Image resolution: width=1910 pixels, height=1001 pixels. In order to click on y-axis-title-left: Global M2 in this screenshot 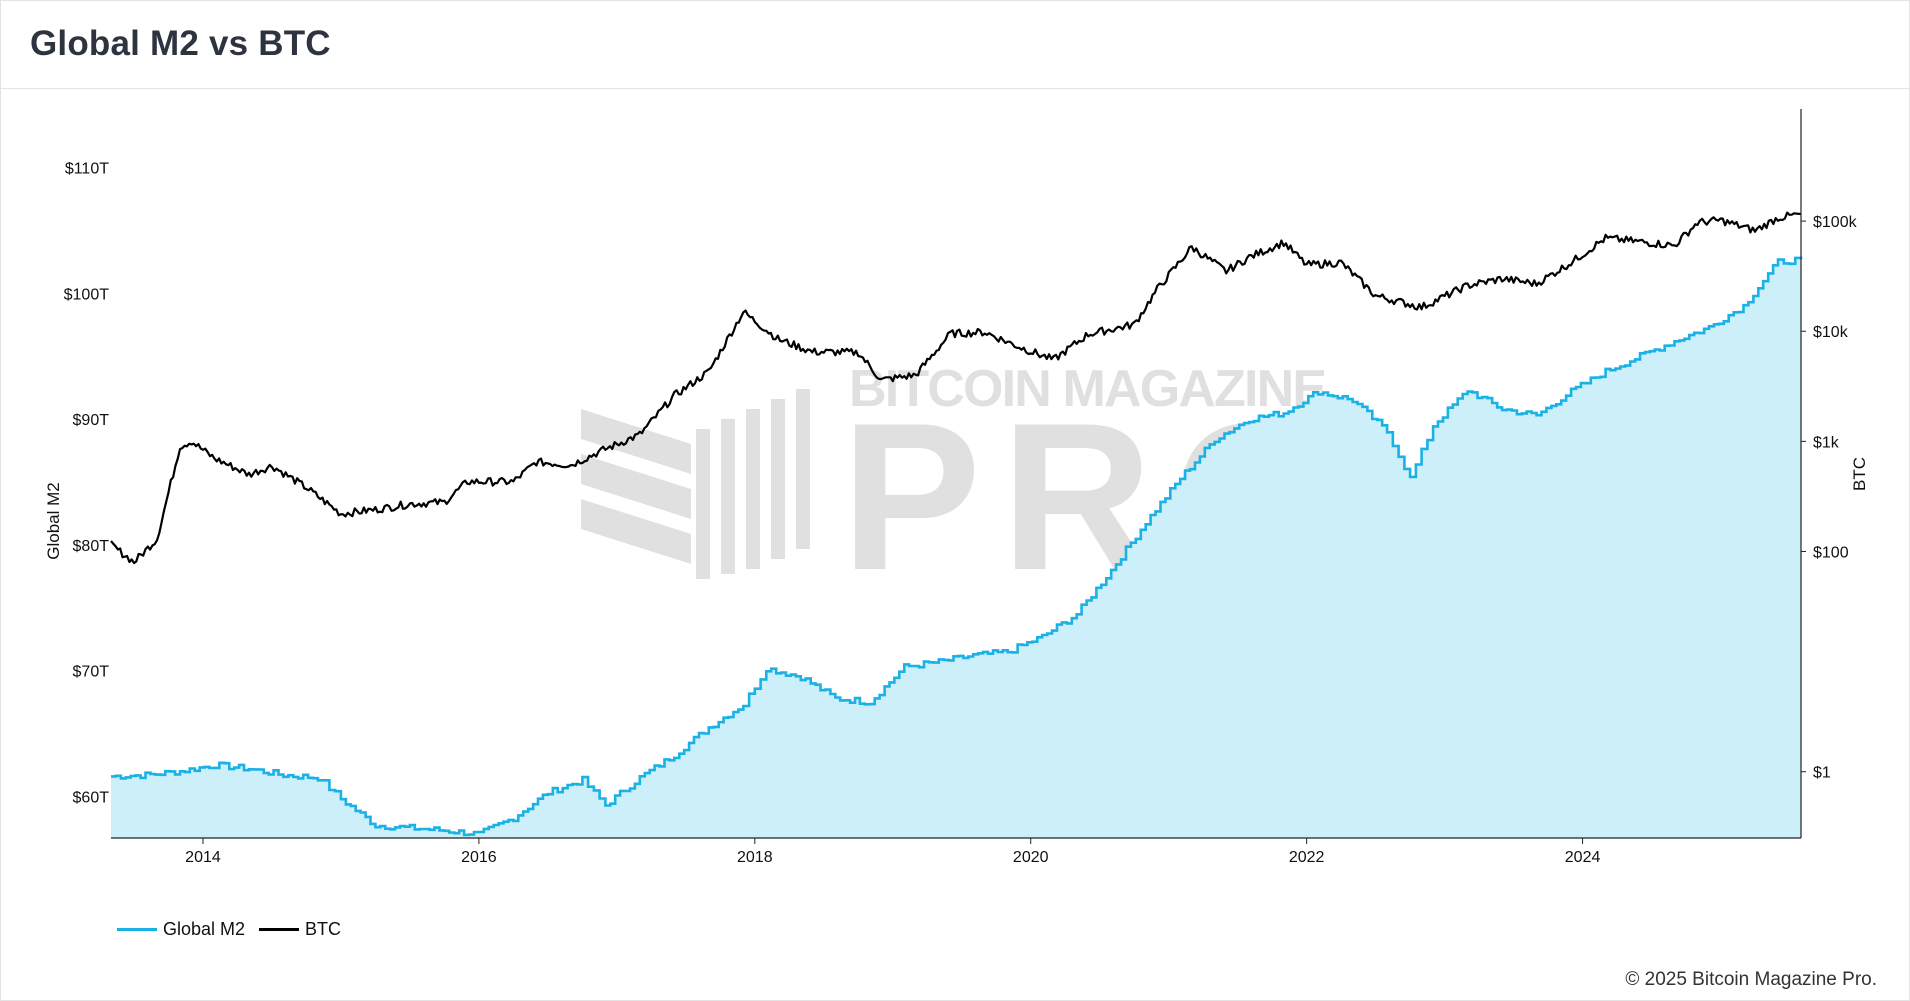, I will do `click(53, 520)`.